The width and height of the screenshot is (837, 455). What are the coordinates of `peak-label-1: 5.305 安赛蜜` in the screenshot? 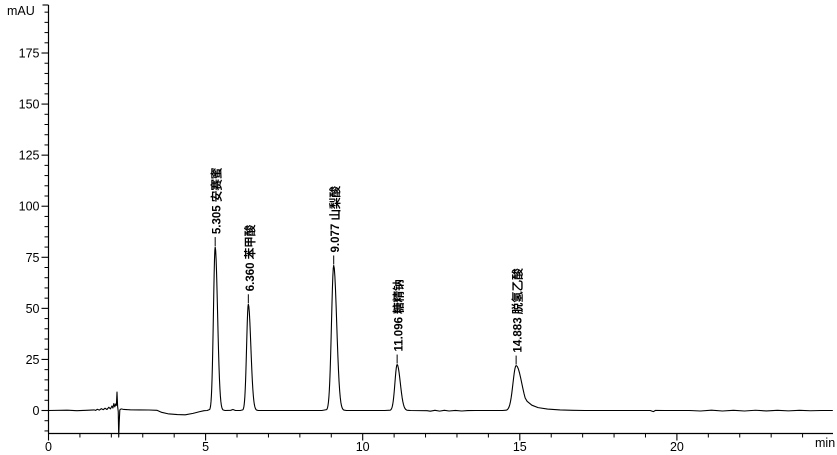 It's located at (217, 200).